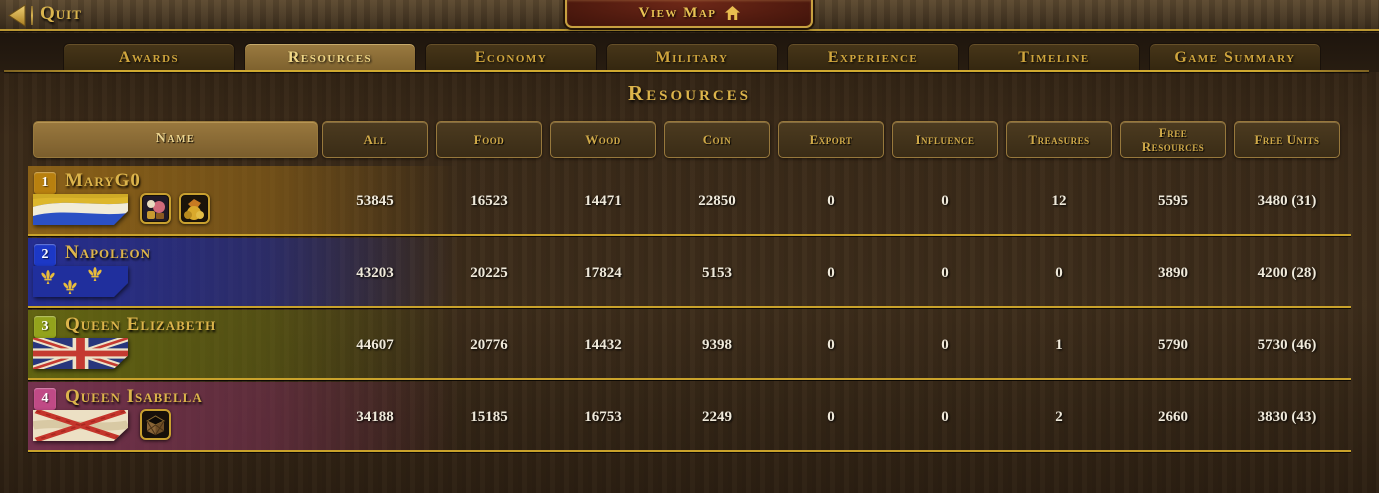 The image size is (1379, 493). What do you see at coordinates (689, 273) in the screenshot?
I see `player-row-napoleon: 2 Napoleon` at bounding box center [689, 273].